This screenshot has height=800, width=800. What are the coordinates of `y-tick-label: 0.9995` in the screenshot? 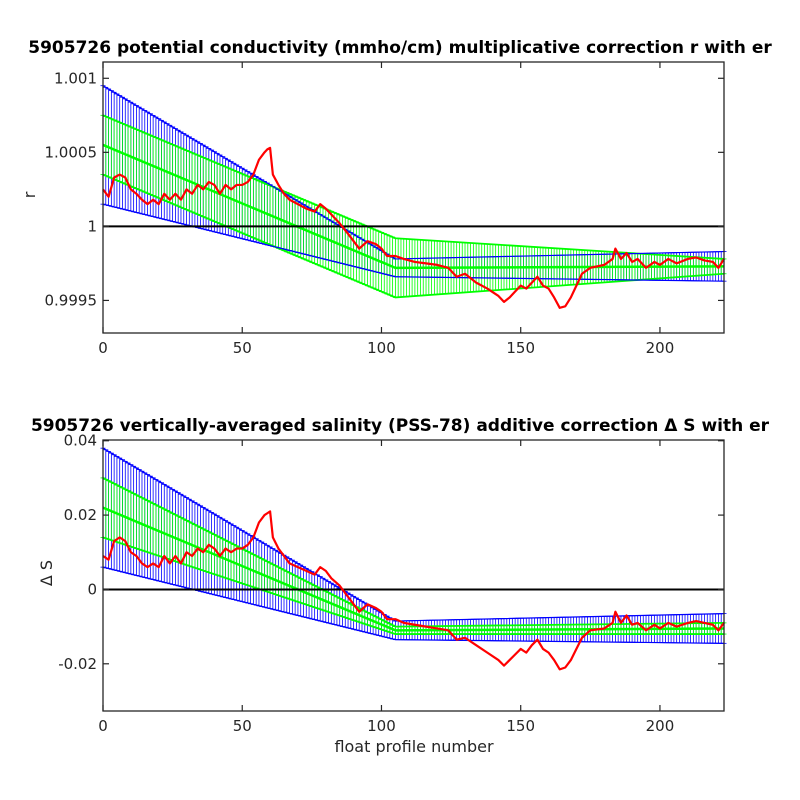 It's located at (71, 300).